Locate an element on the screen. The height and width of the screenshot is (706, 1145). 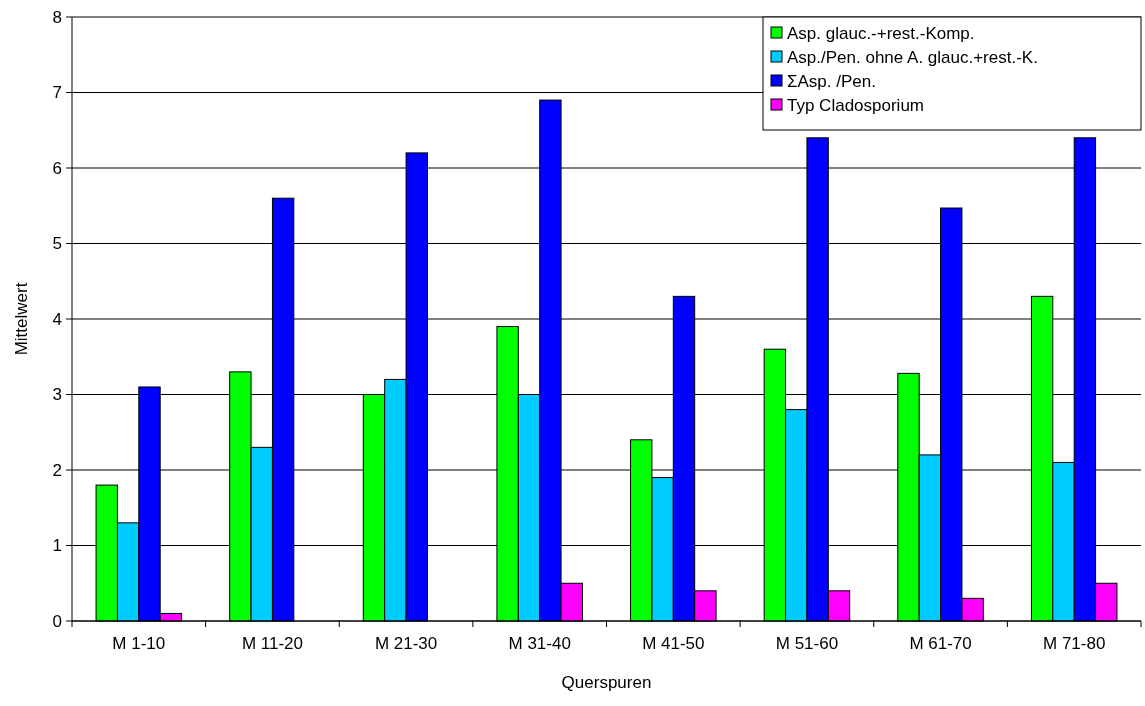
y-axis-title: Mittelwert is located at coordinates (21, 319).